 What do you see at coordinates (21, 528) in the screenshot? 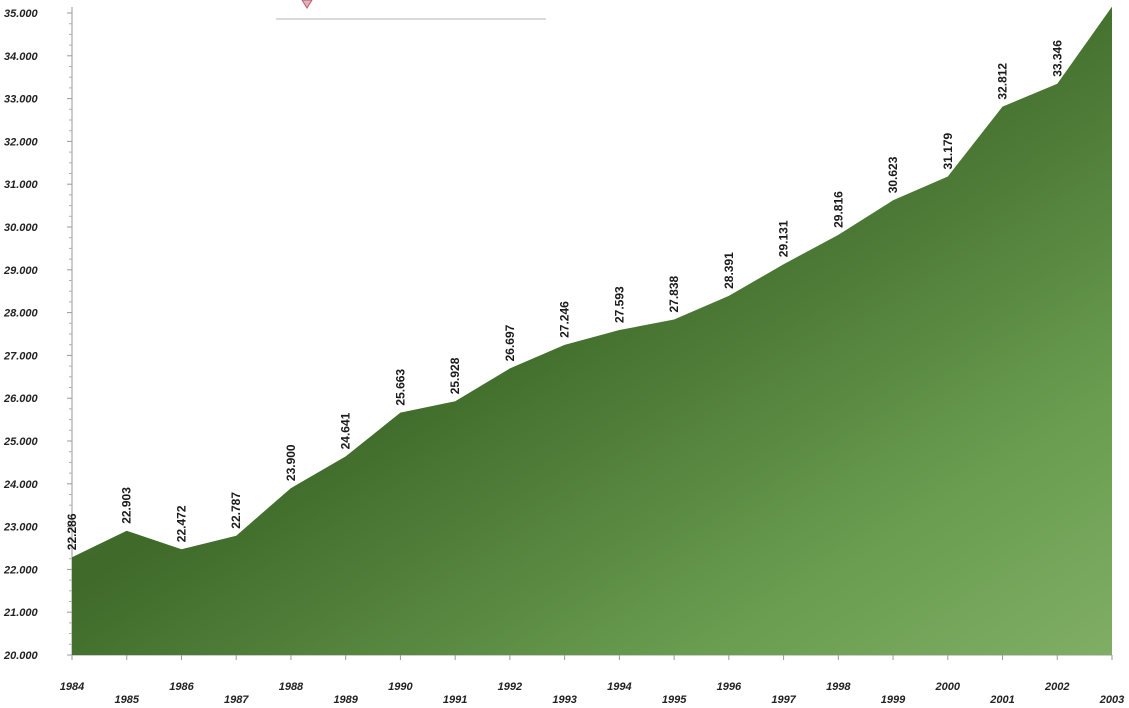
I see `y-tick-label: 23.000` at bounding box center [21, 528].